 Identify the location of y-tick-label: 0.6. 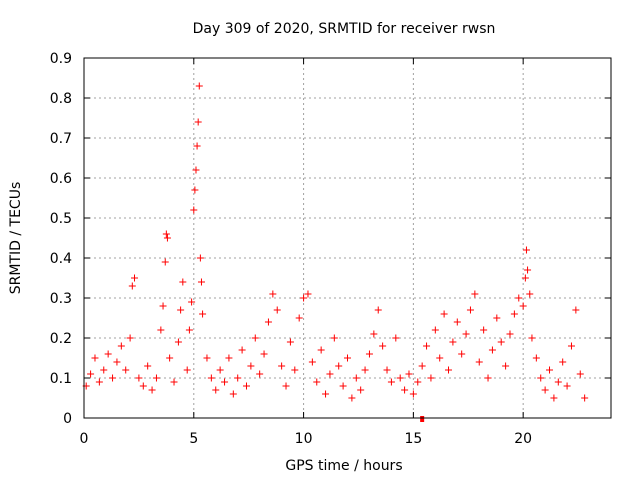
(61, 179).